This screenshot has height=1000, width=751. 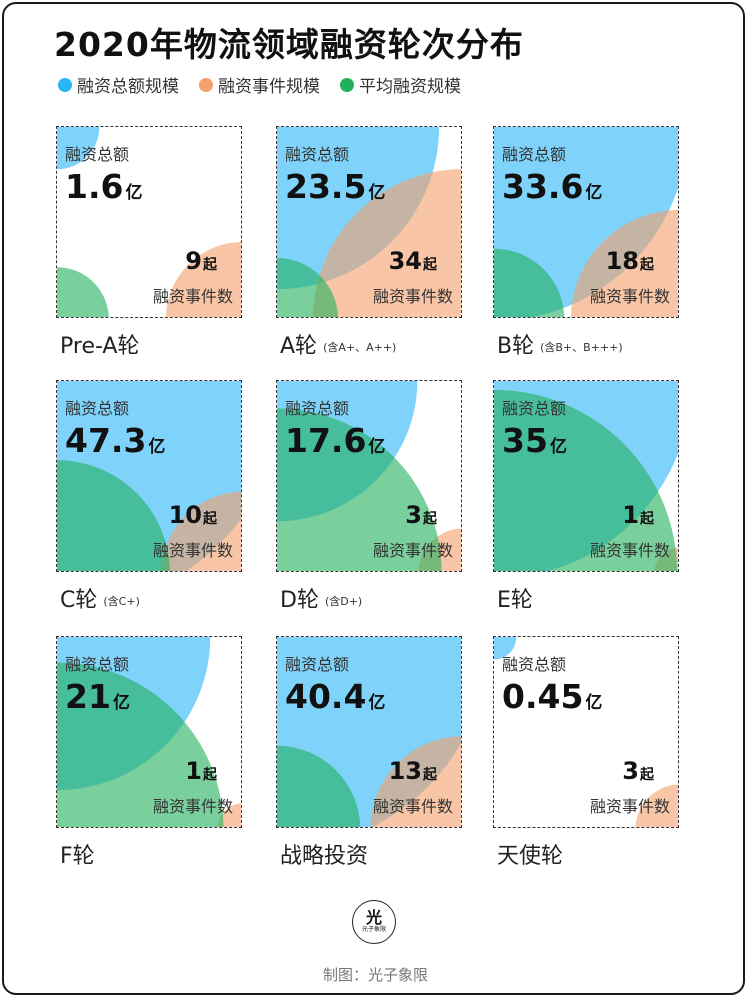 I want to click on chart-title: 2020年物流领域融资轮次分布, so click(x=289, y=44).